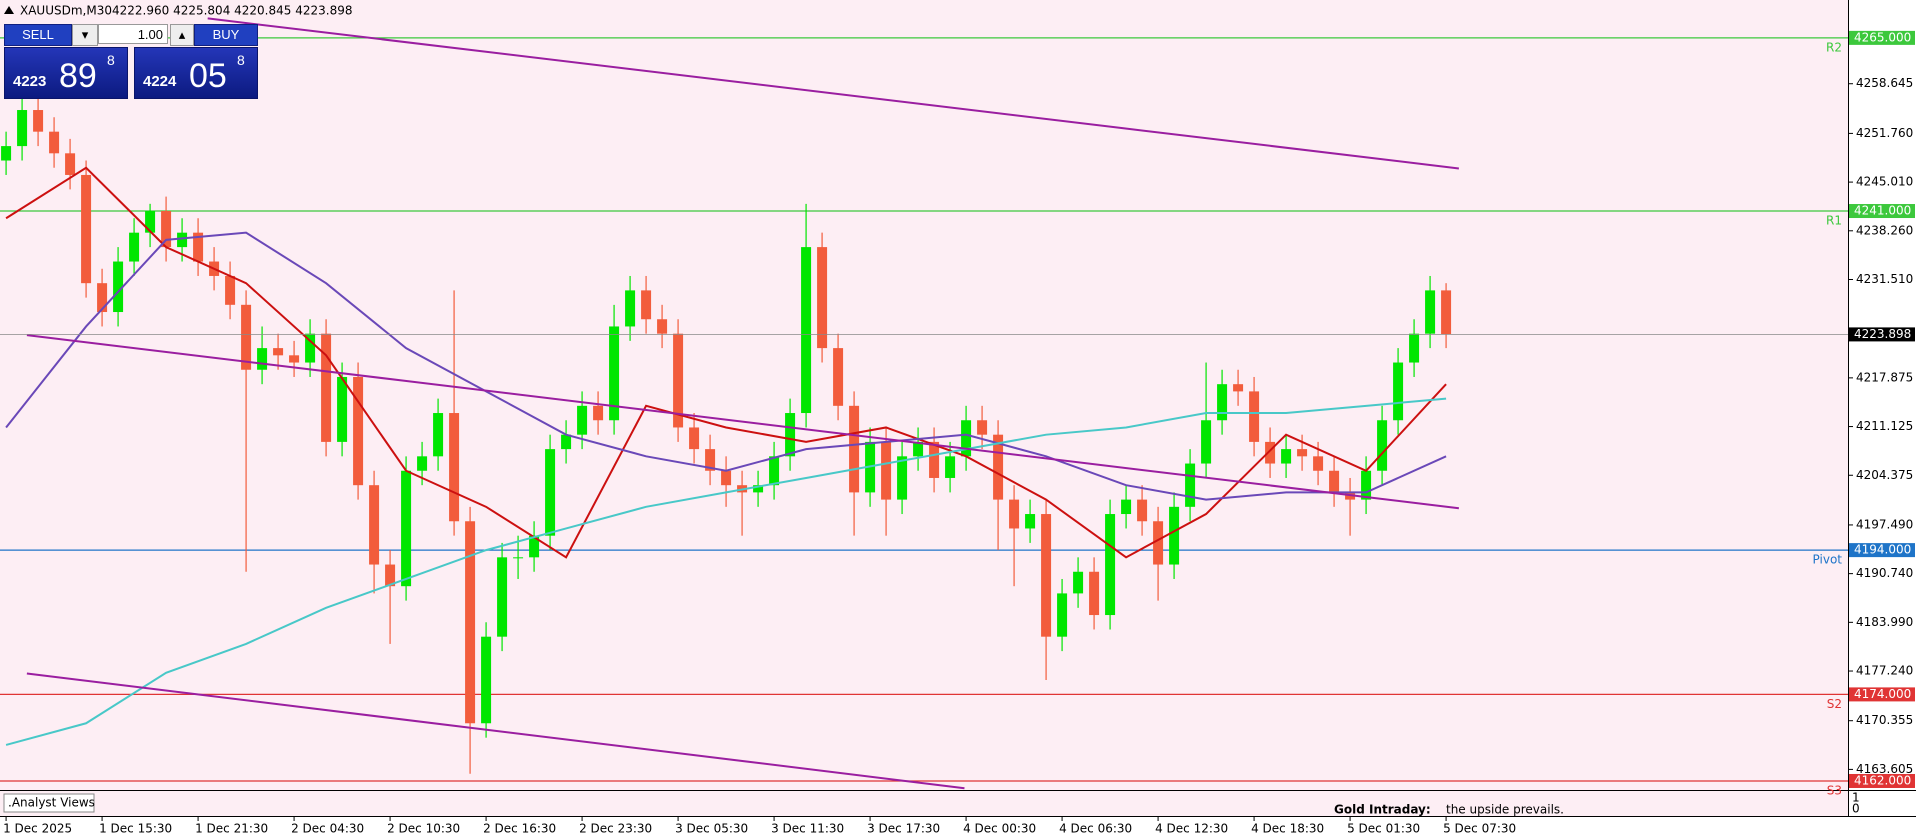 The image size is (1916, 840). Describe the element at coordinates (133, 34) in the screenshot. I see `lot-input: 1.00` at that location.